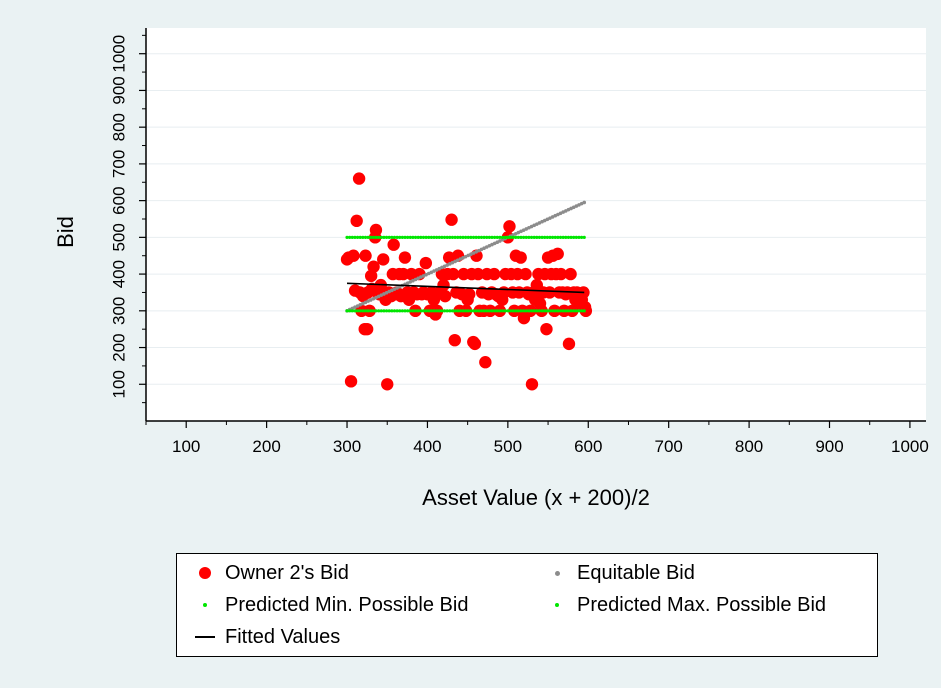  Describe the element at coordinates (119, 54) in the screenshot. I see `y-tick-label: 1000` at that location.